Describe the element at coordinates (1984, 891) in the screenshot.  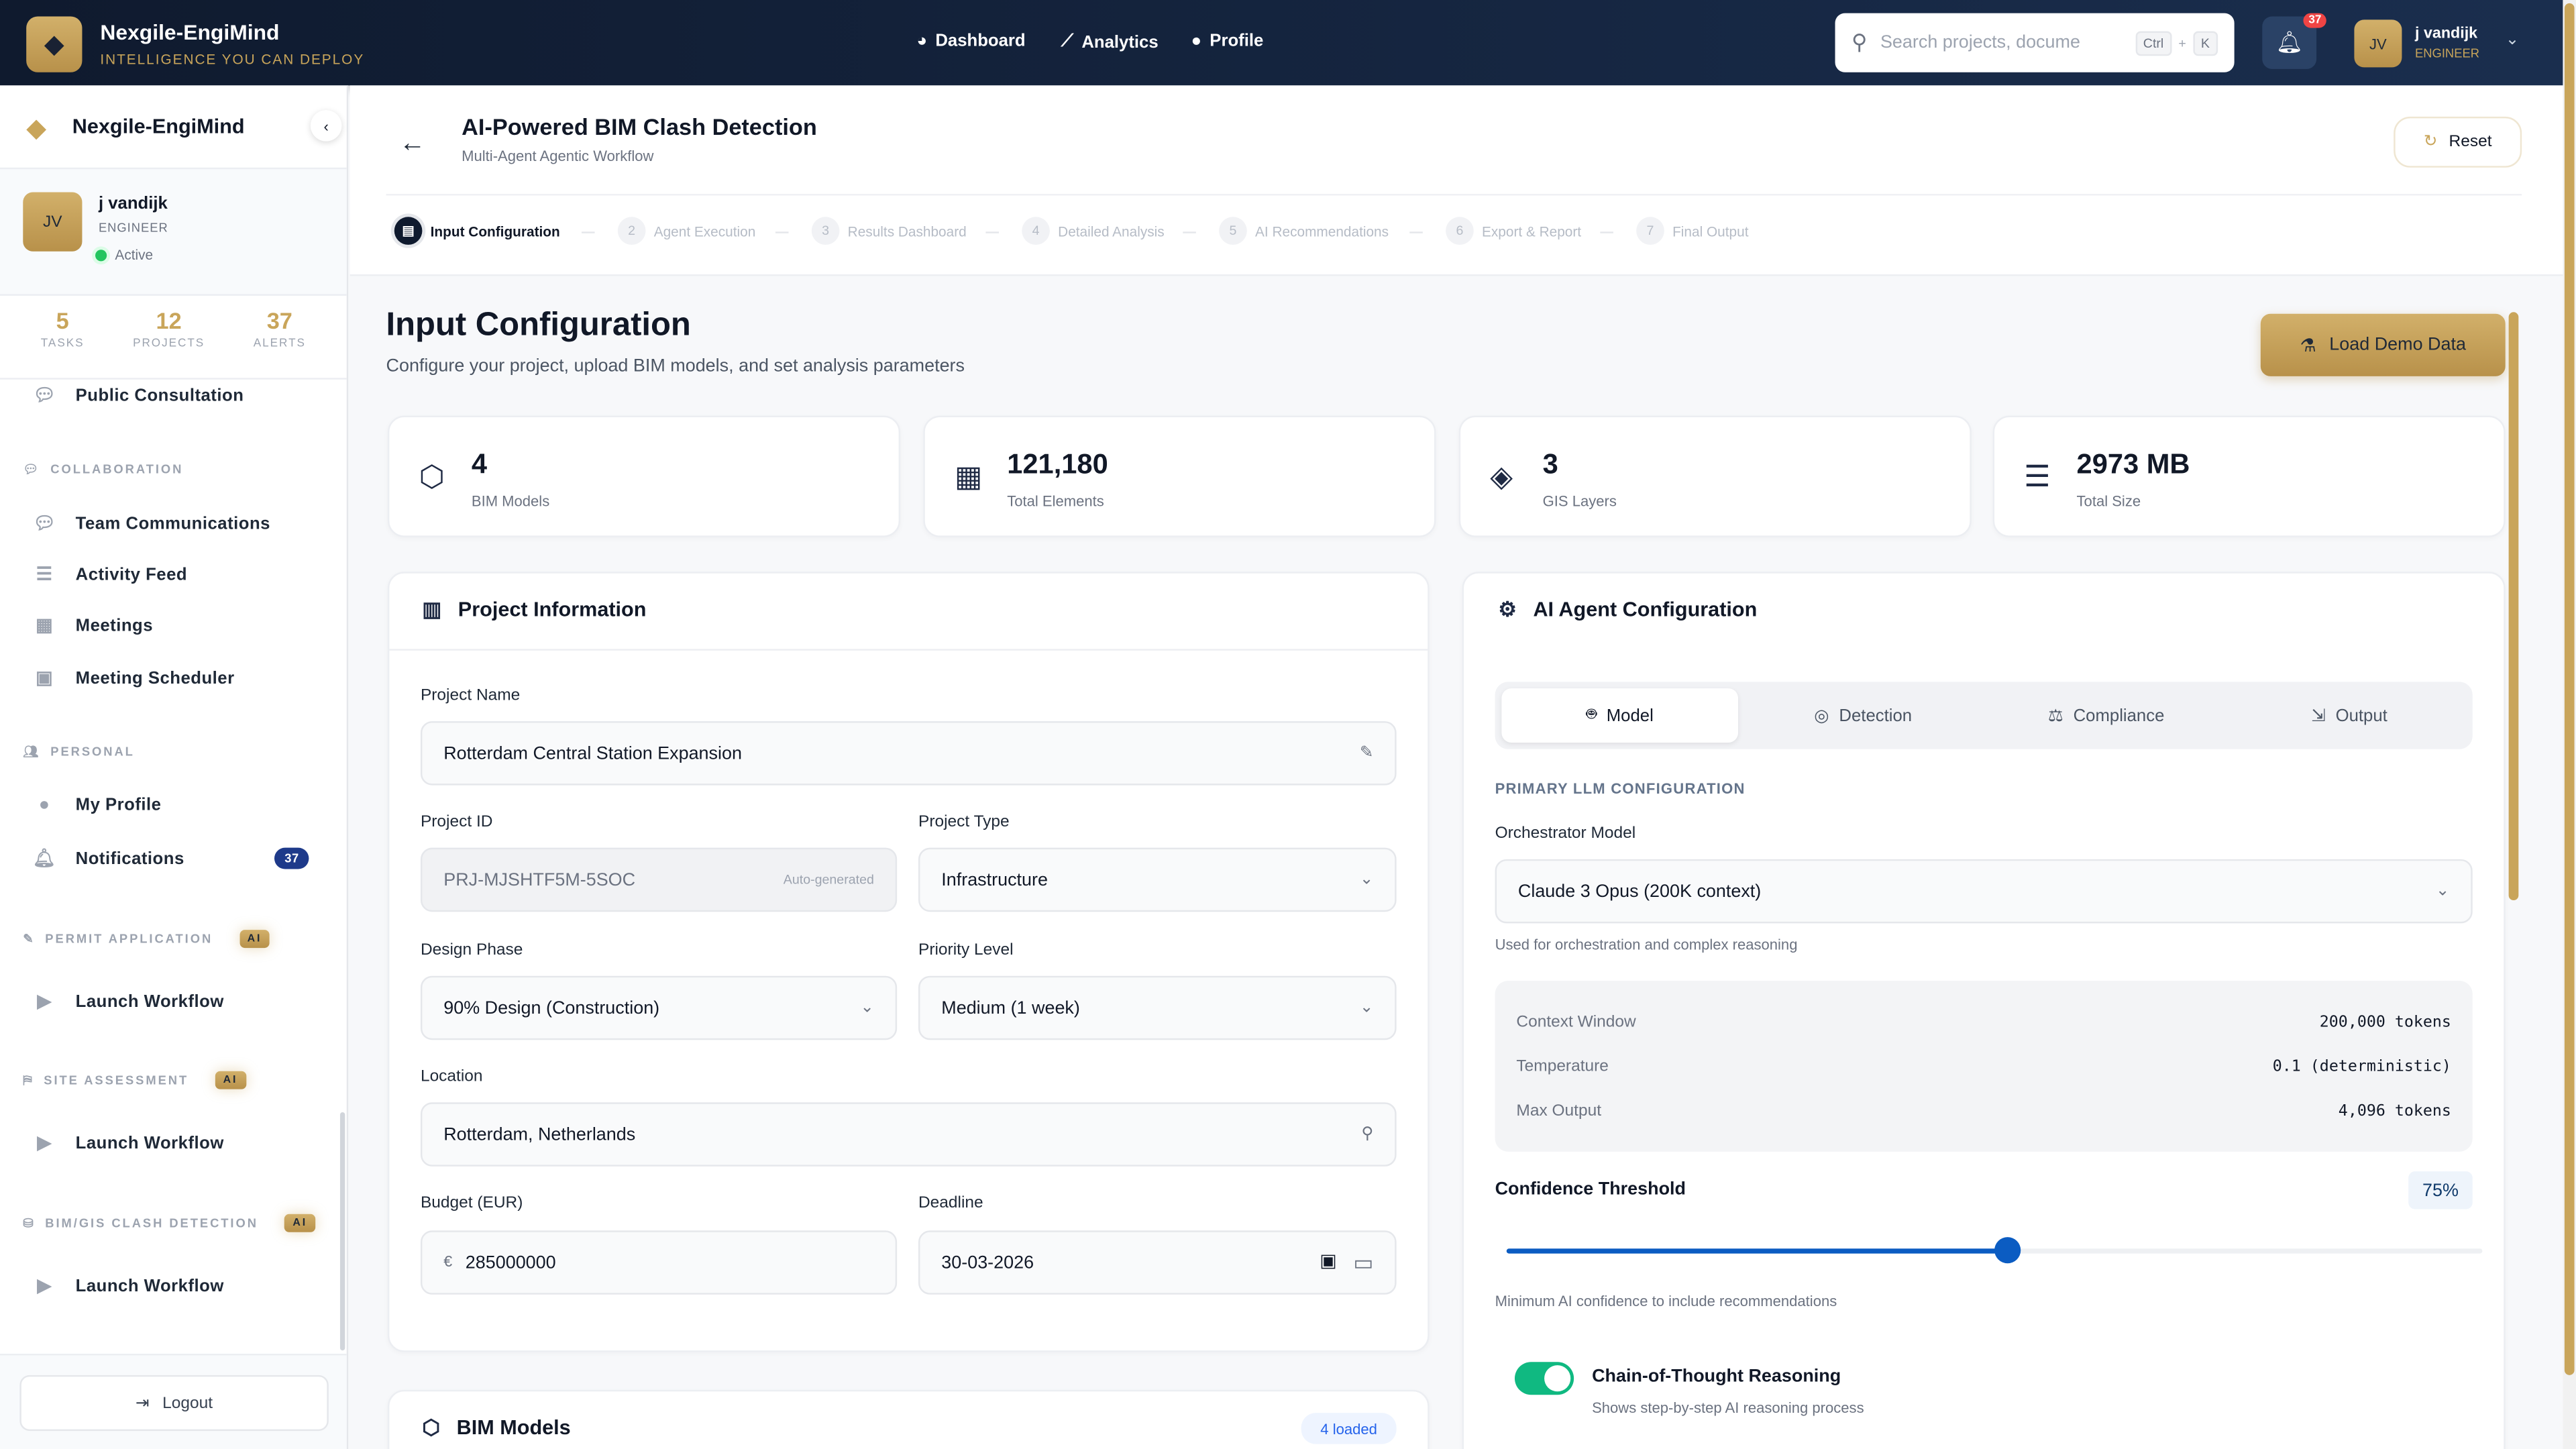
I see `orchestrator-model-select: Claude 3 Opus (200K context) ⌄` at that location.